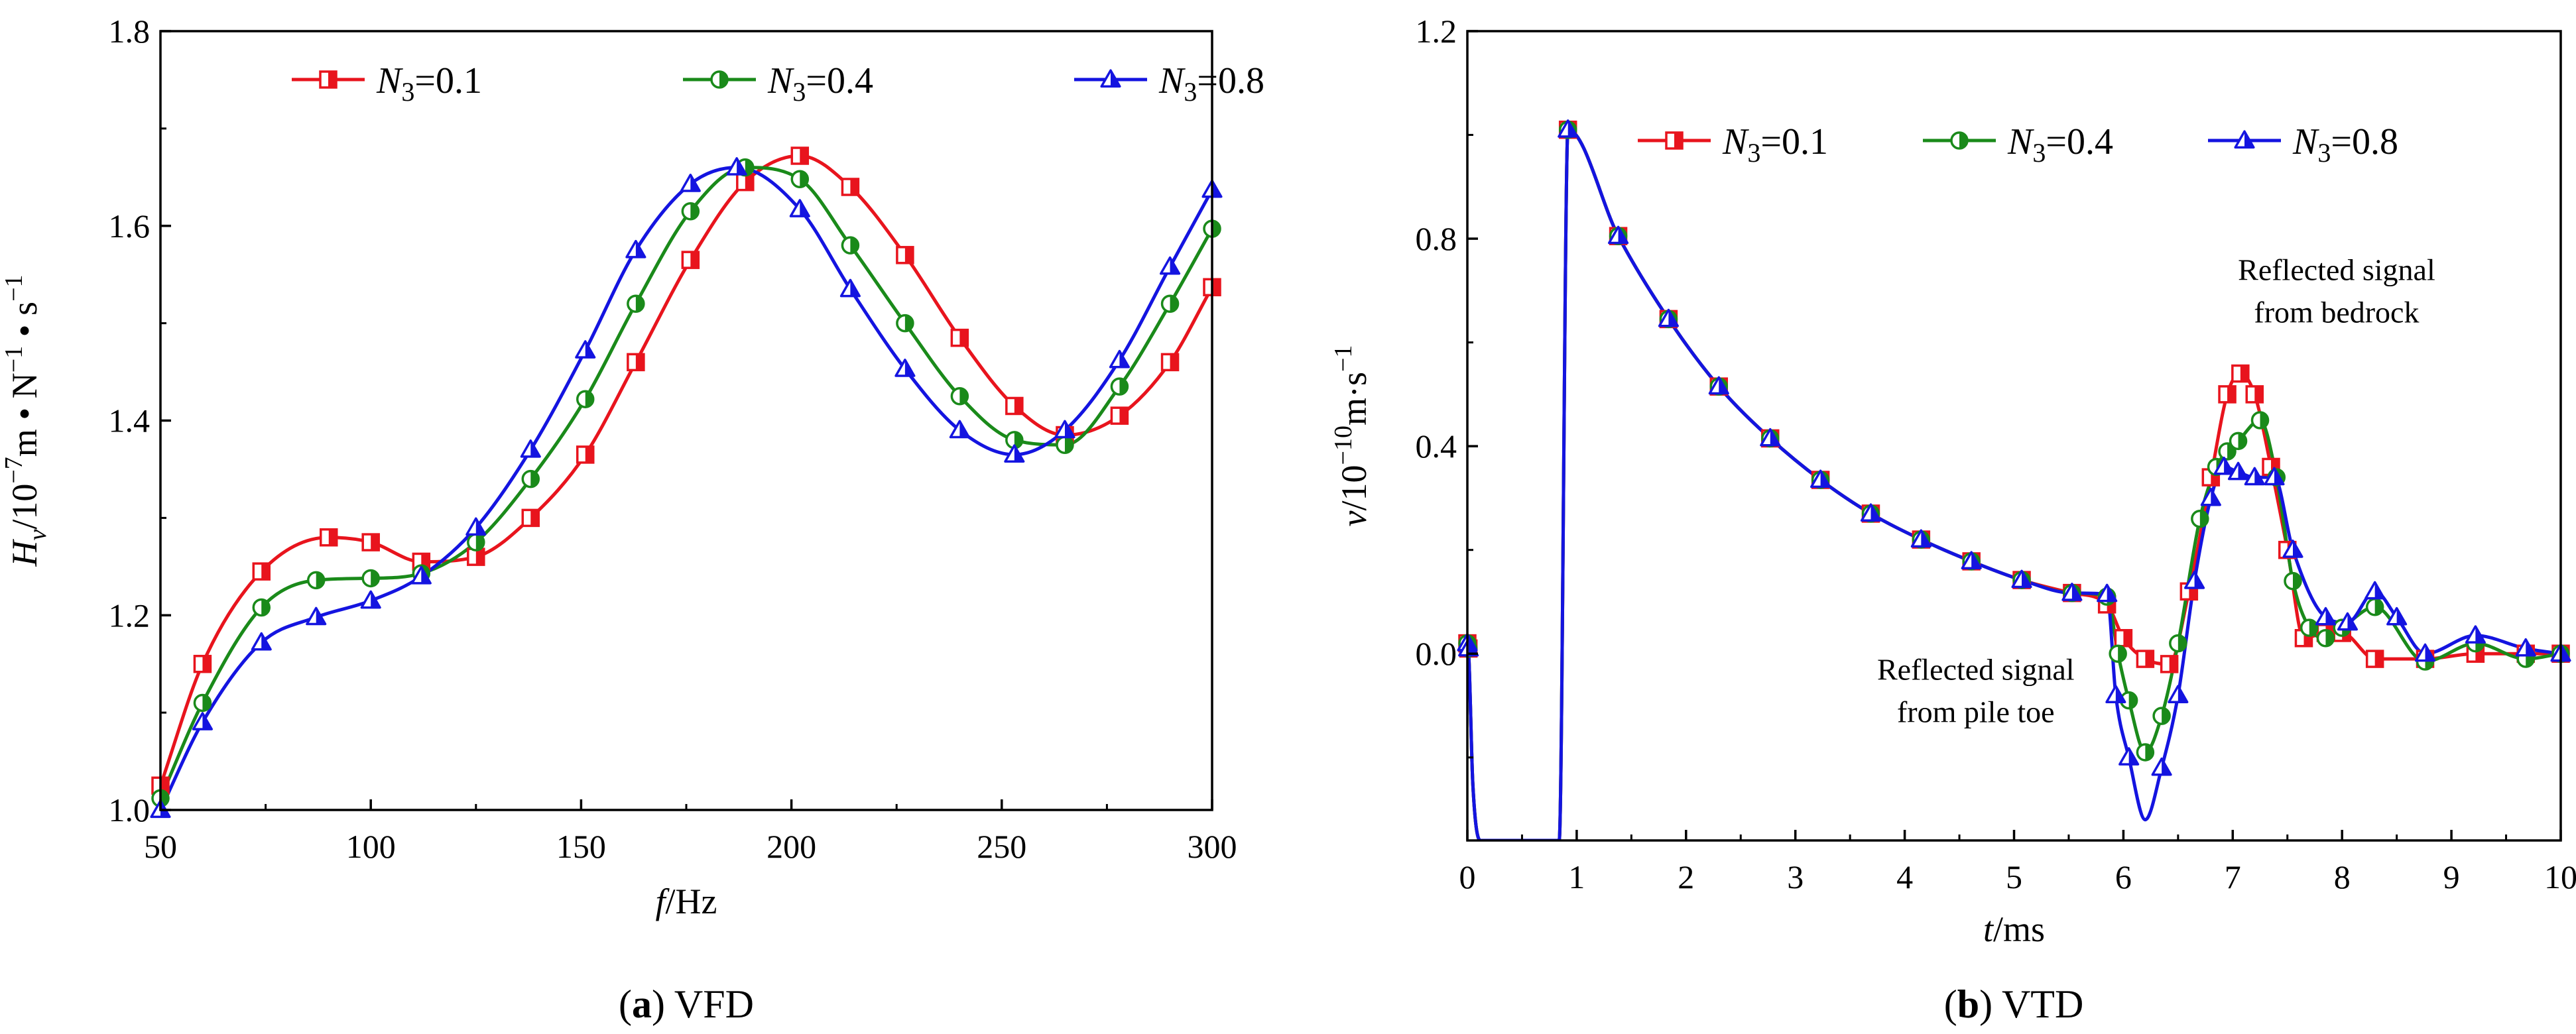 The width and height of the screenshot is (2576, 1034). What do you see at coordinates (130, 31) in the screenshot?
I see `y-tick-label: 1.8` at bounding box center [130, 31].